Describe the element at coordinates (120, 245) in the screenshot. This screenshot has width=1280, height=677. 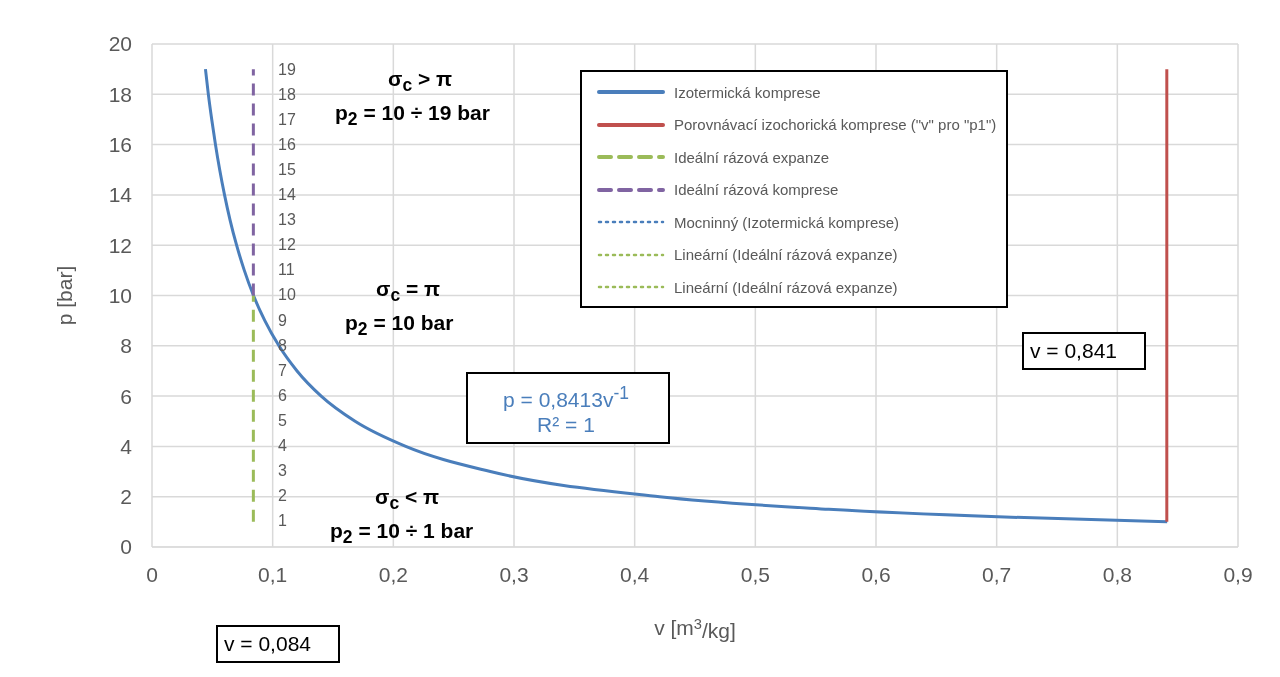
I see `y-tick-label: 12` at that location.